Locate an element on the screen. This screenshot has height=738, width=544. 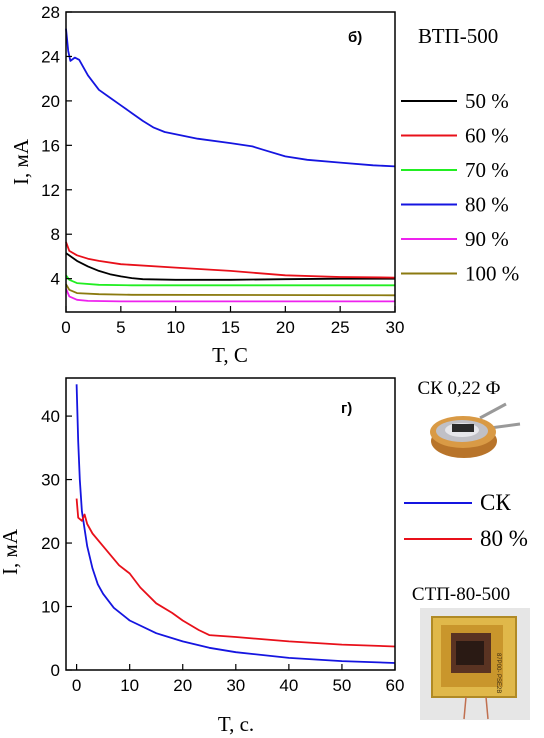
sk-inset-label: СК 0,22 Ф is located at coordinates (458, 388).